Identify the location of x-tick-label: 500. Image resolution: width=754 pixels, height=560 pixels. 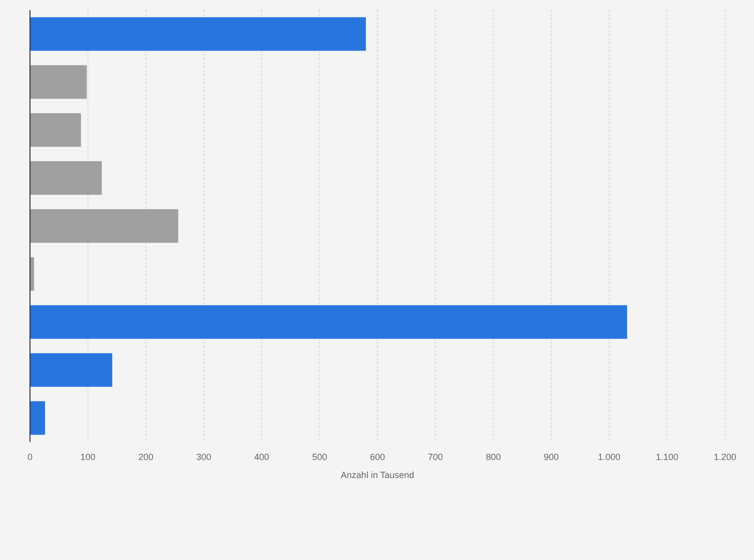
(320, 457).